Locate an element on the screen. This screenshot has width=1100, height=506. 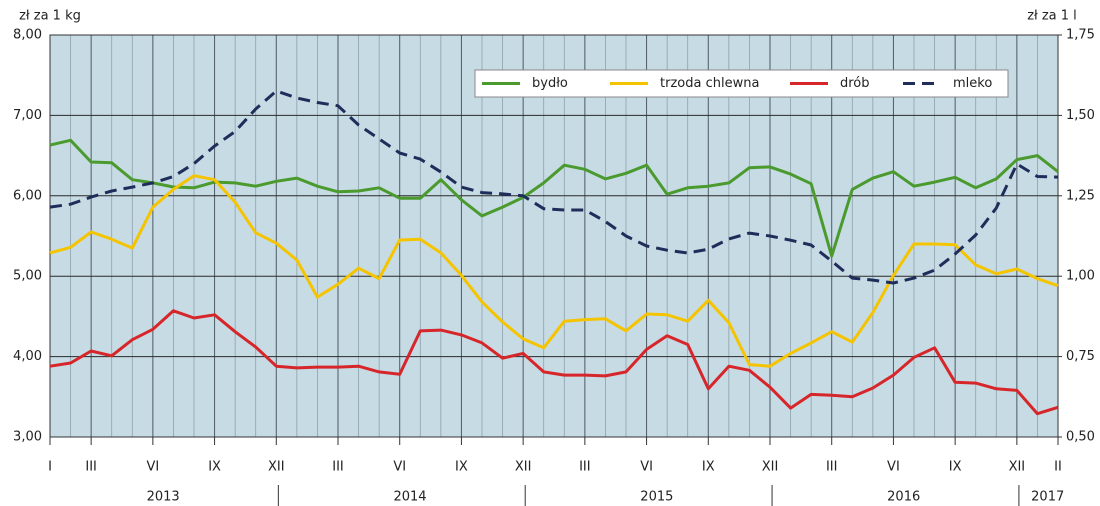
y-tick-label: 6,00 is located at coordinates (27, 195).